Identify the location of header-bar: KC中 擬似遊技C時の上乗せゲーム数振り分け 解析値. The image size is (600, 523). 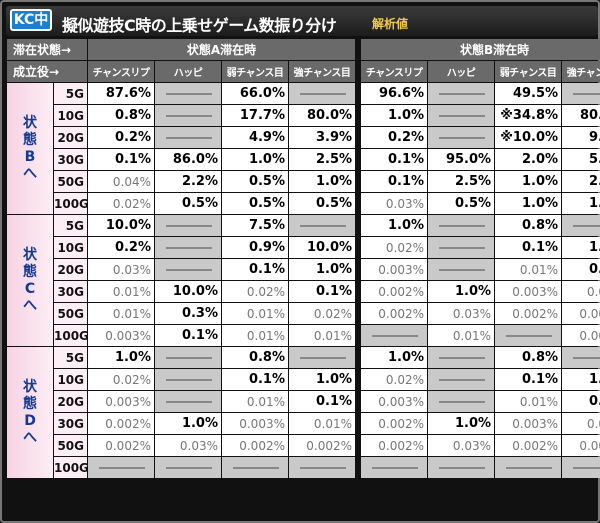
(302, 21).